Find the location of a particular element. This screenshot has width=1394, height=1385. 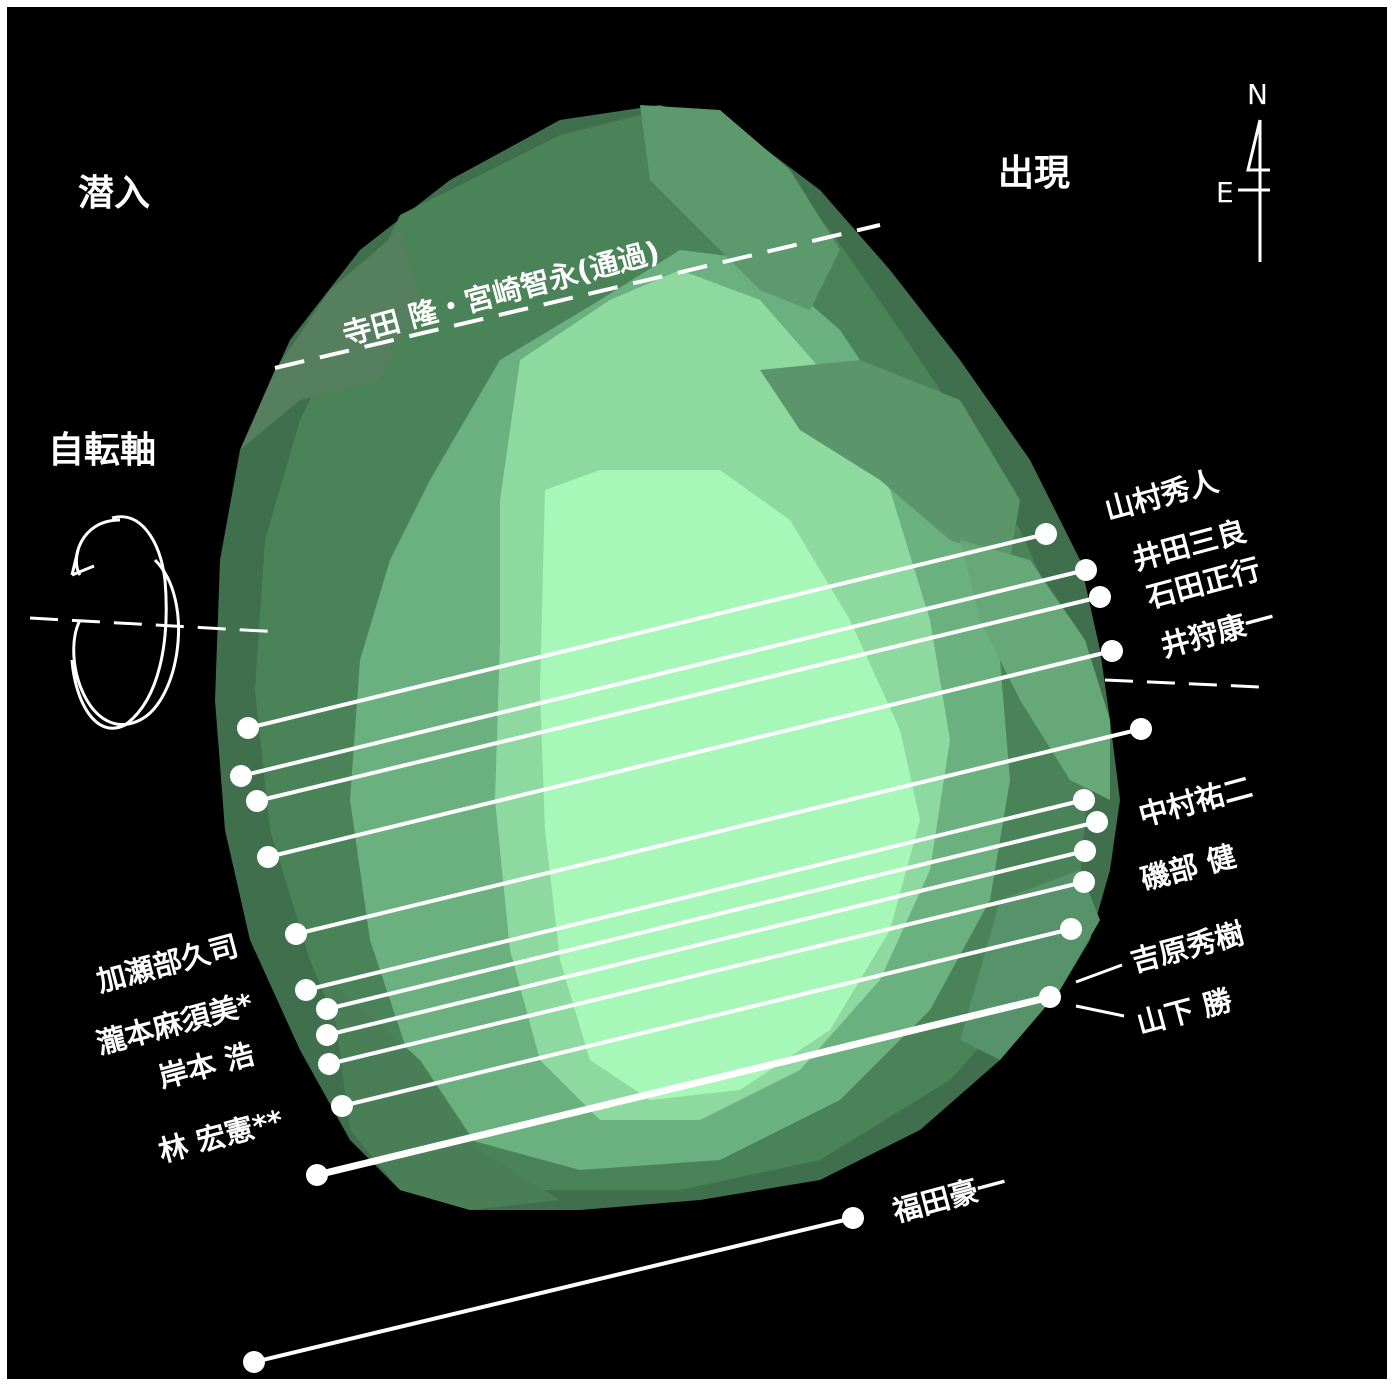

chord-end-dot-yoshihara is located at coordinates (1071, 929).